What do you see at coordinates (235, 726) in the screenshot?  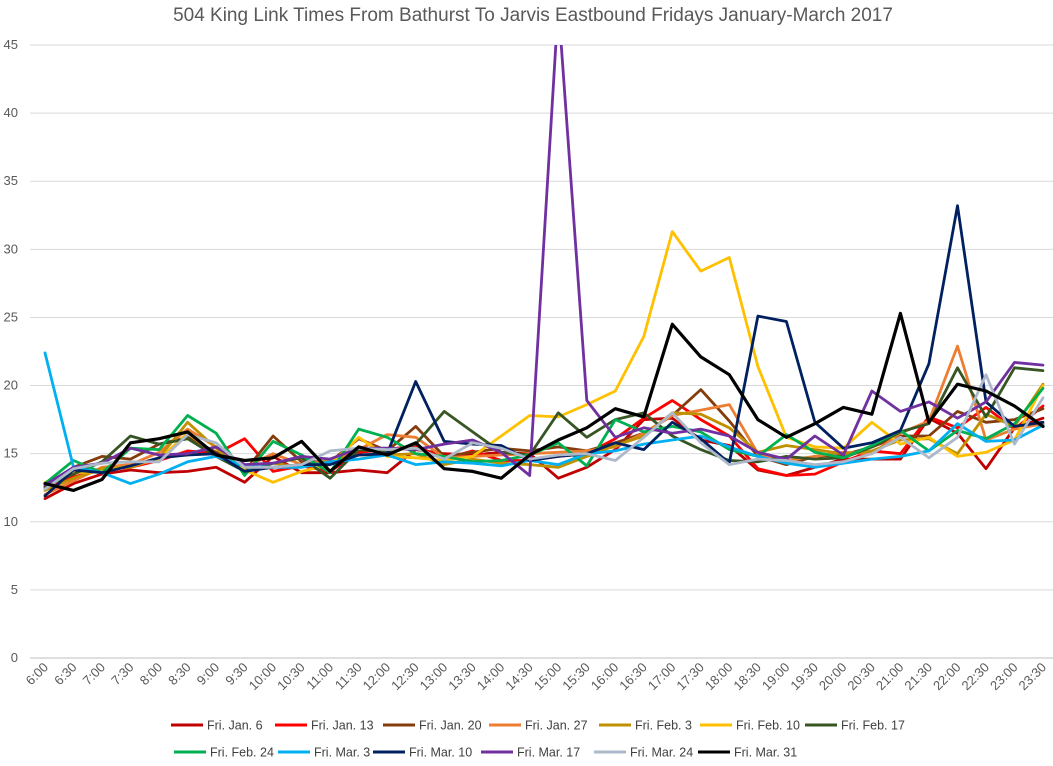 I see `legend-label: Fri. Jan. 6` at bounding box center [235, 726].